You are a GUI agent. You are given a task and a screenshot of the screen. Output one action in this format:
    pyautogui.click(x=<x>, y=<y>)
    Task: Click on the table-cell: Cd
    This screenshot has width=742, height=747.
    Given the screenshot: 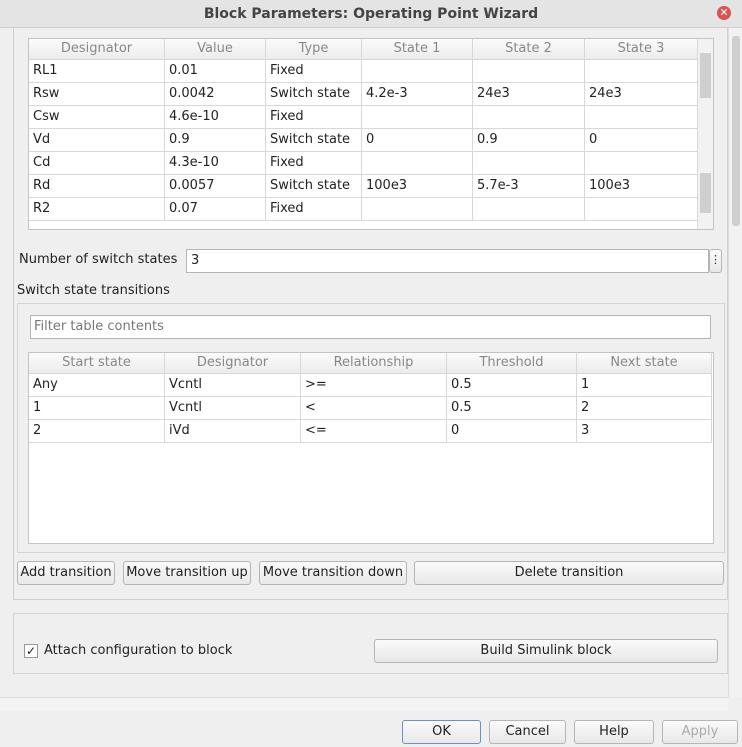 What is the action you would take?
    pyautogui.click(x=97, y=163)
    